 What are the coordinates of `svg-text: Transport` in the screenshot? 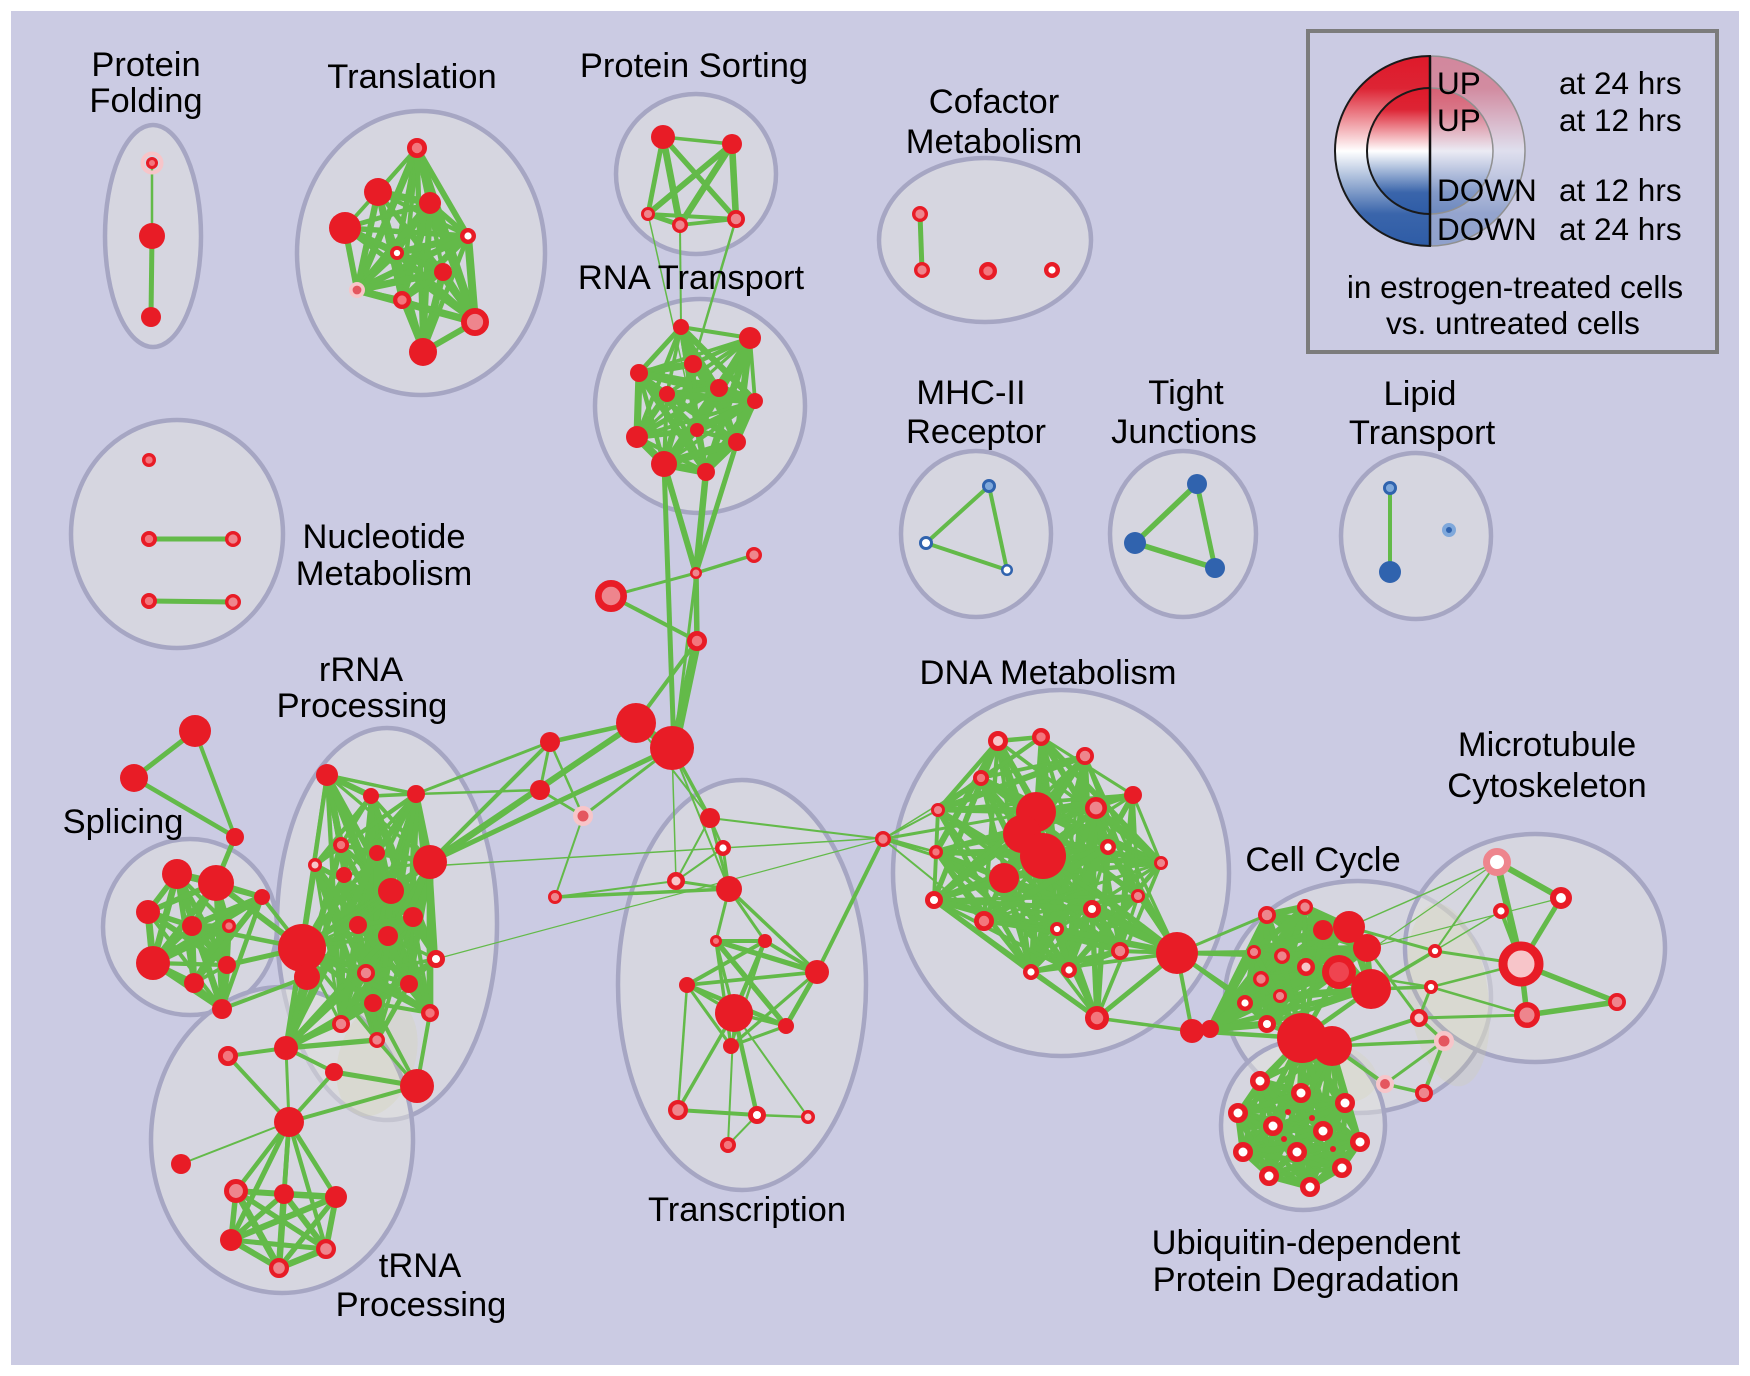 It's located at (1422, 433).